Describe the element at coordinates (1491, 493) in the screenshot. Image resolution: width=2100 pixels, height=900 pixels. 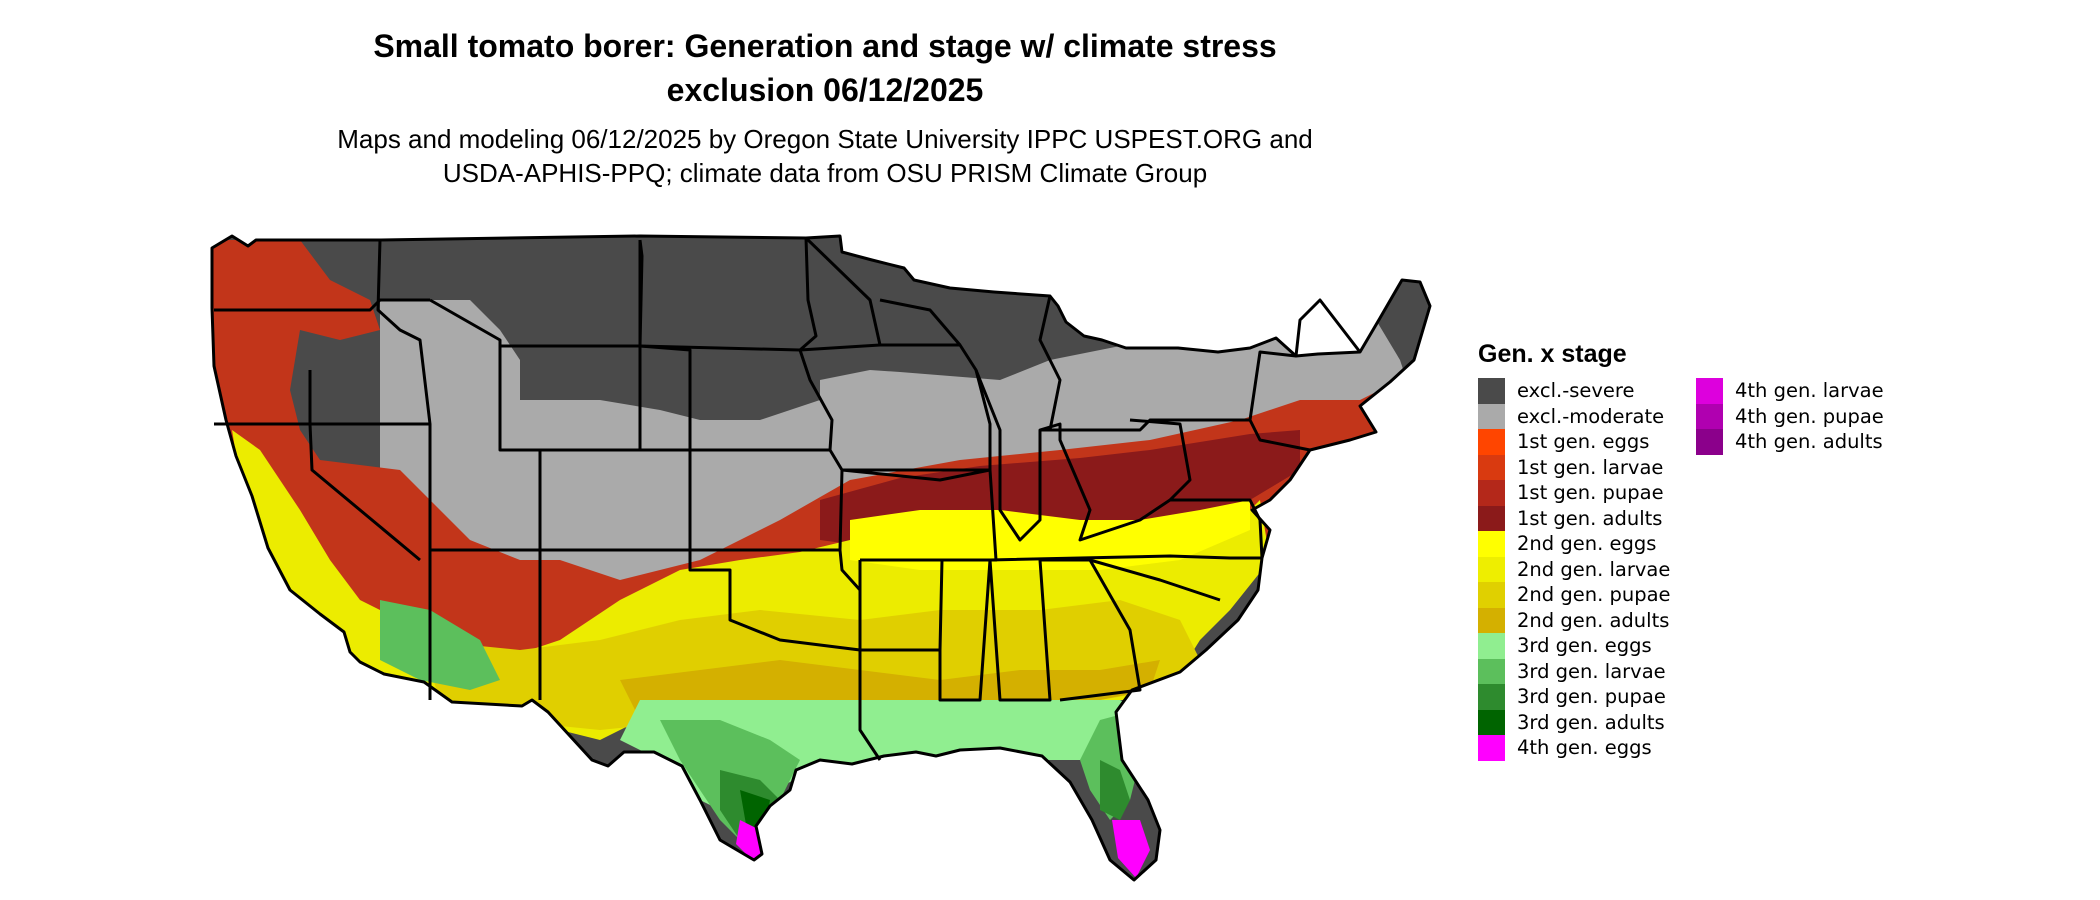
I see `legend-swatch-1st-gen-pupae` at that location.